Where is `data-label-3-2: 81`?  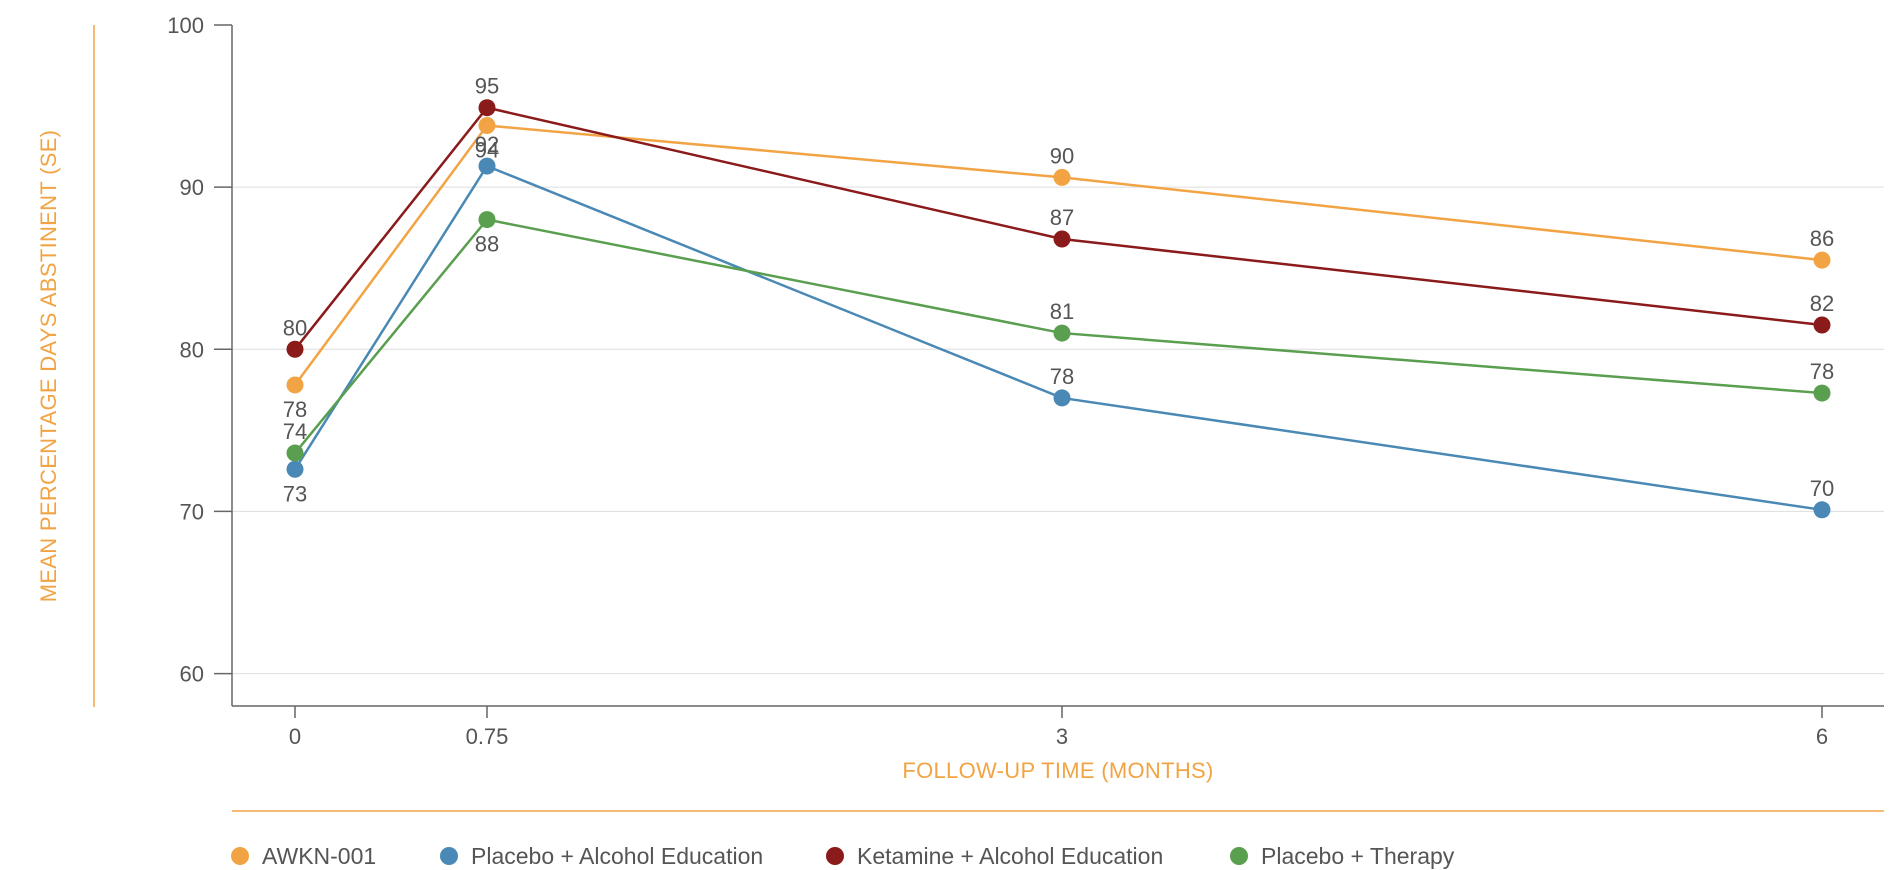 data-label-3-2: 81 is located at coordinates (1062, 311).